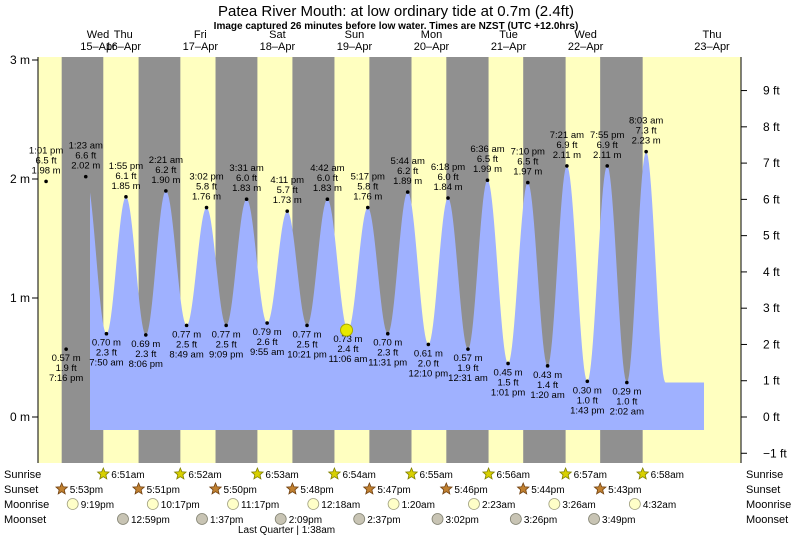 This screenshot has height=537, width=793. Describe the element at coordinates (126, 166) in the screenshot. I see `high-tide-label: 1:55 pm` at that location.